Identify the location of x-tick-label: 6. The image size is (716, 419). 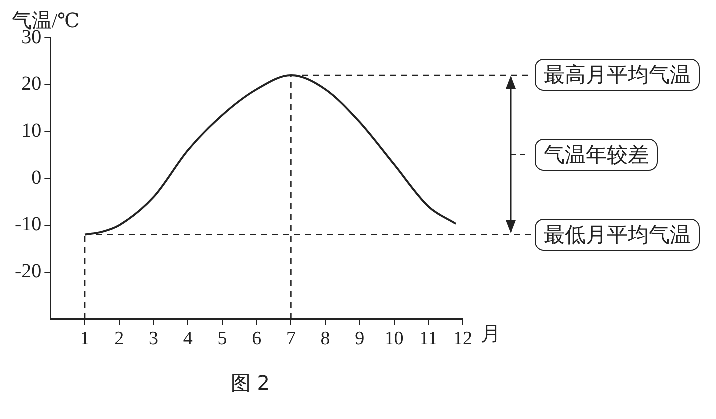
(257, 339).